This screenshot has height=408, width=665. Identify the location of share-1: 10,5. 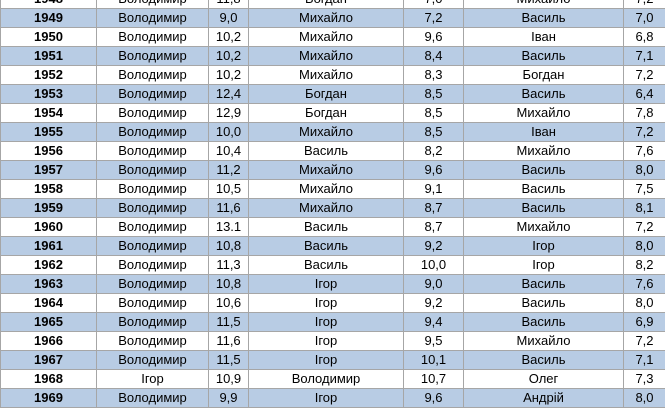
(229, 189).